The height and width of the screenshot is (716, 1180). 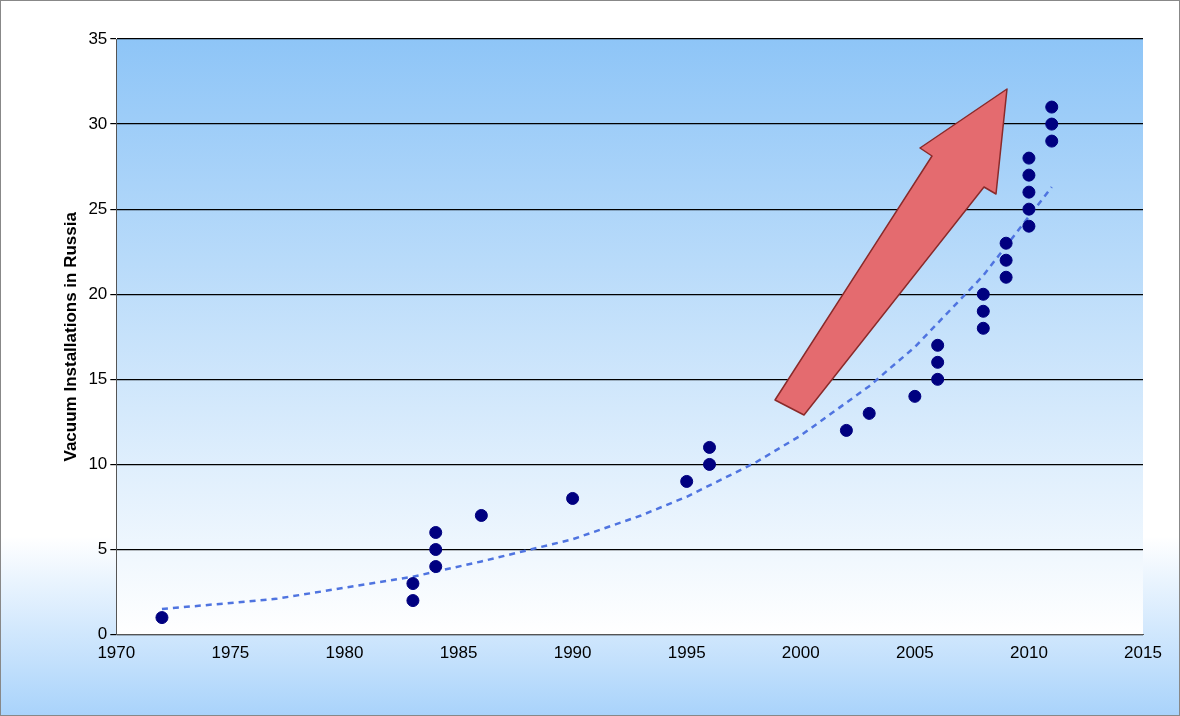 I want to click on y-tick-label: 15, so click(x=98, y=379).